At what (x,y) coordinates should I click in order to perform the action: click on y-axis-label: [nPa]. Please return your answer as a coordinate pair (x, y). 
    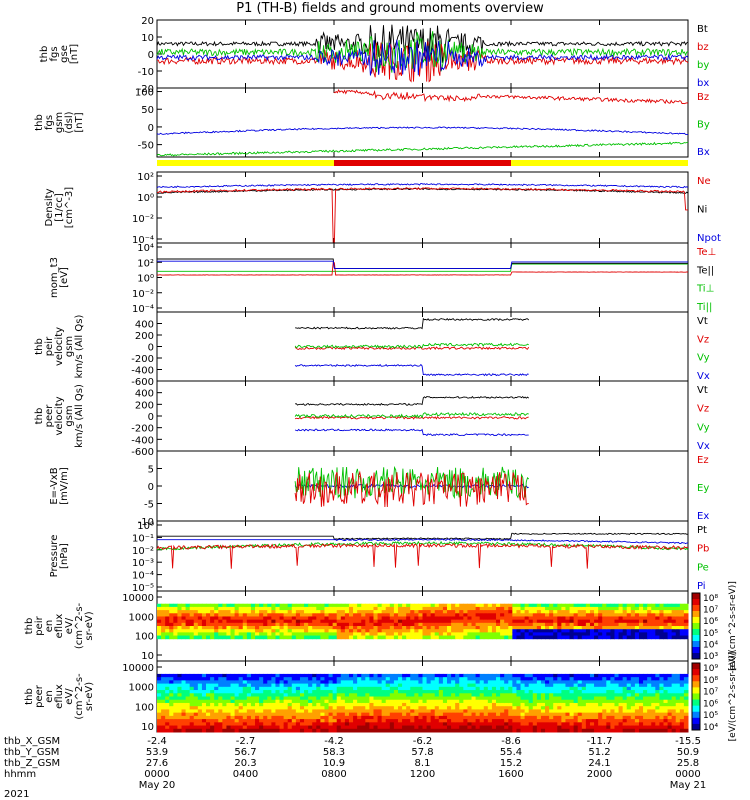
    Looking at the image, I should click on (64, 556).